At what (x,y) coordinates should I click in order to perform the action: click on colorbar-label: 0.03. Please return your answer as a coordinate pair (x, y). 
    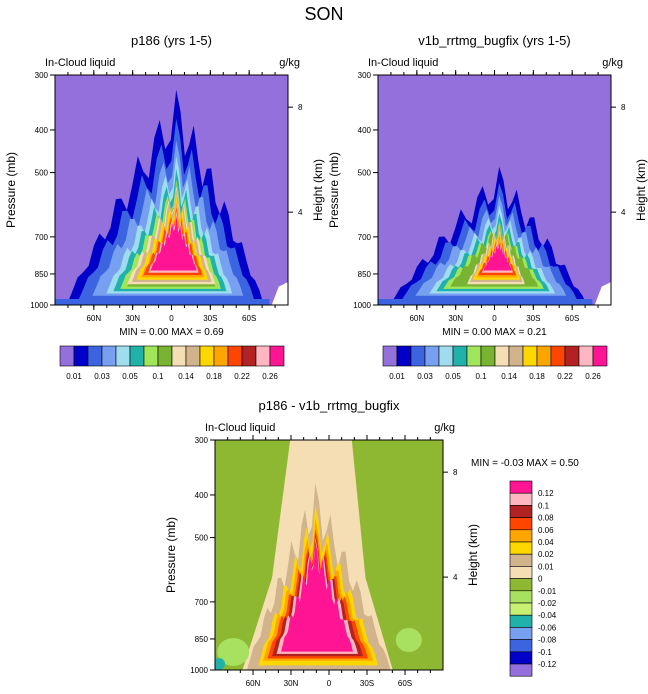
    Looking at the image, I should click on (425, 376).